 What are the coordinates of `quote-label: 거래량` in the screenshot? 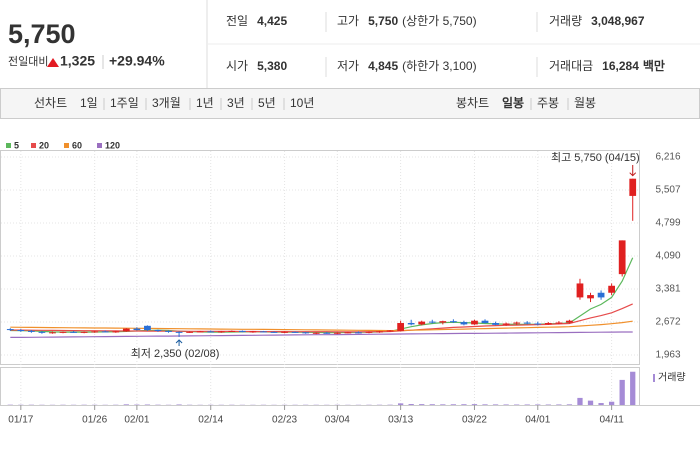 It's located at (565, 21).